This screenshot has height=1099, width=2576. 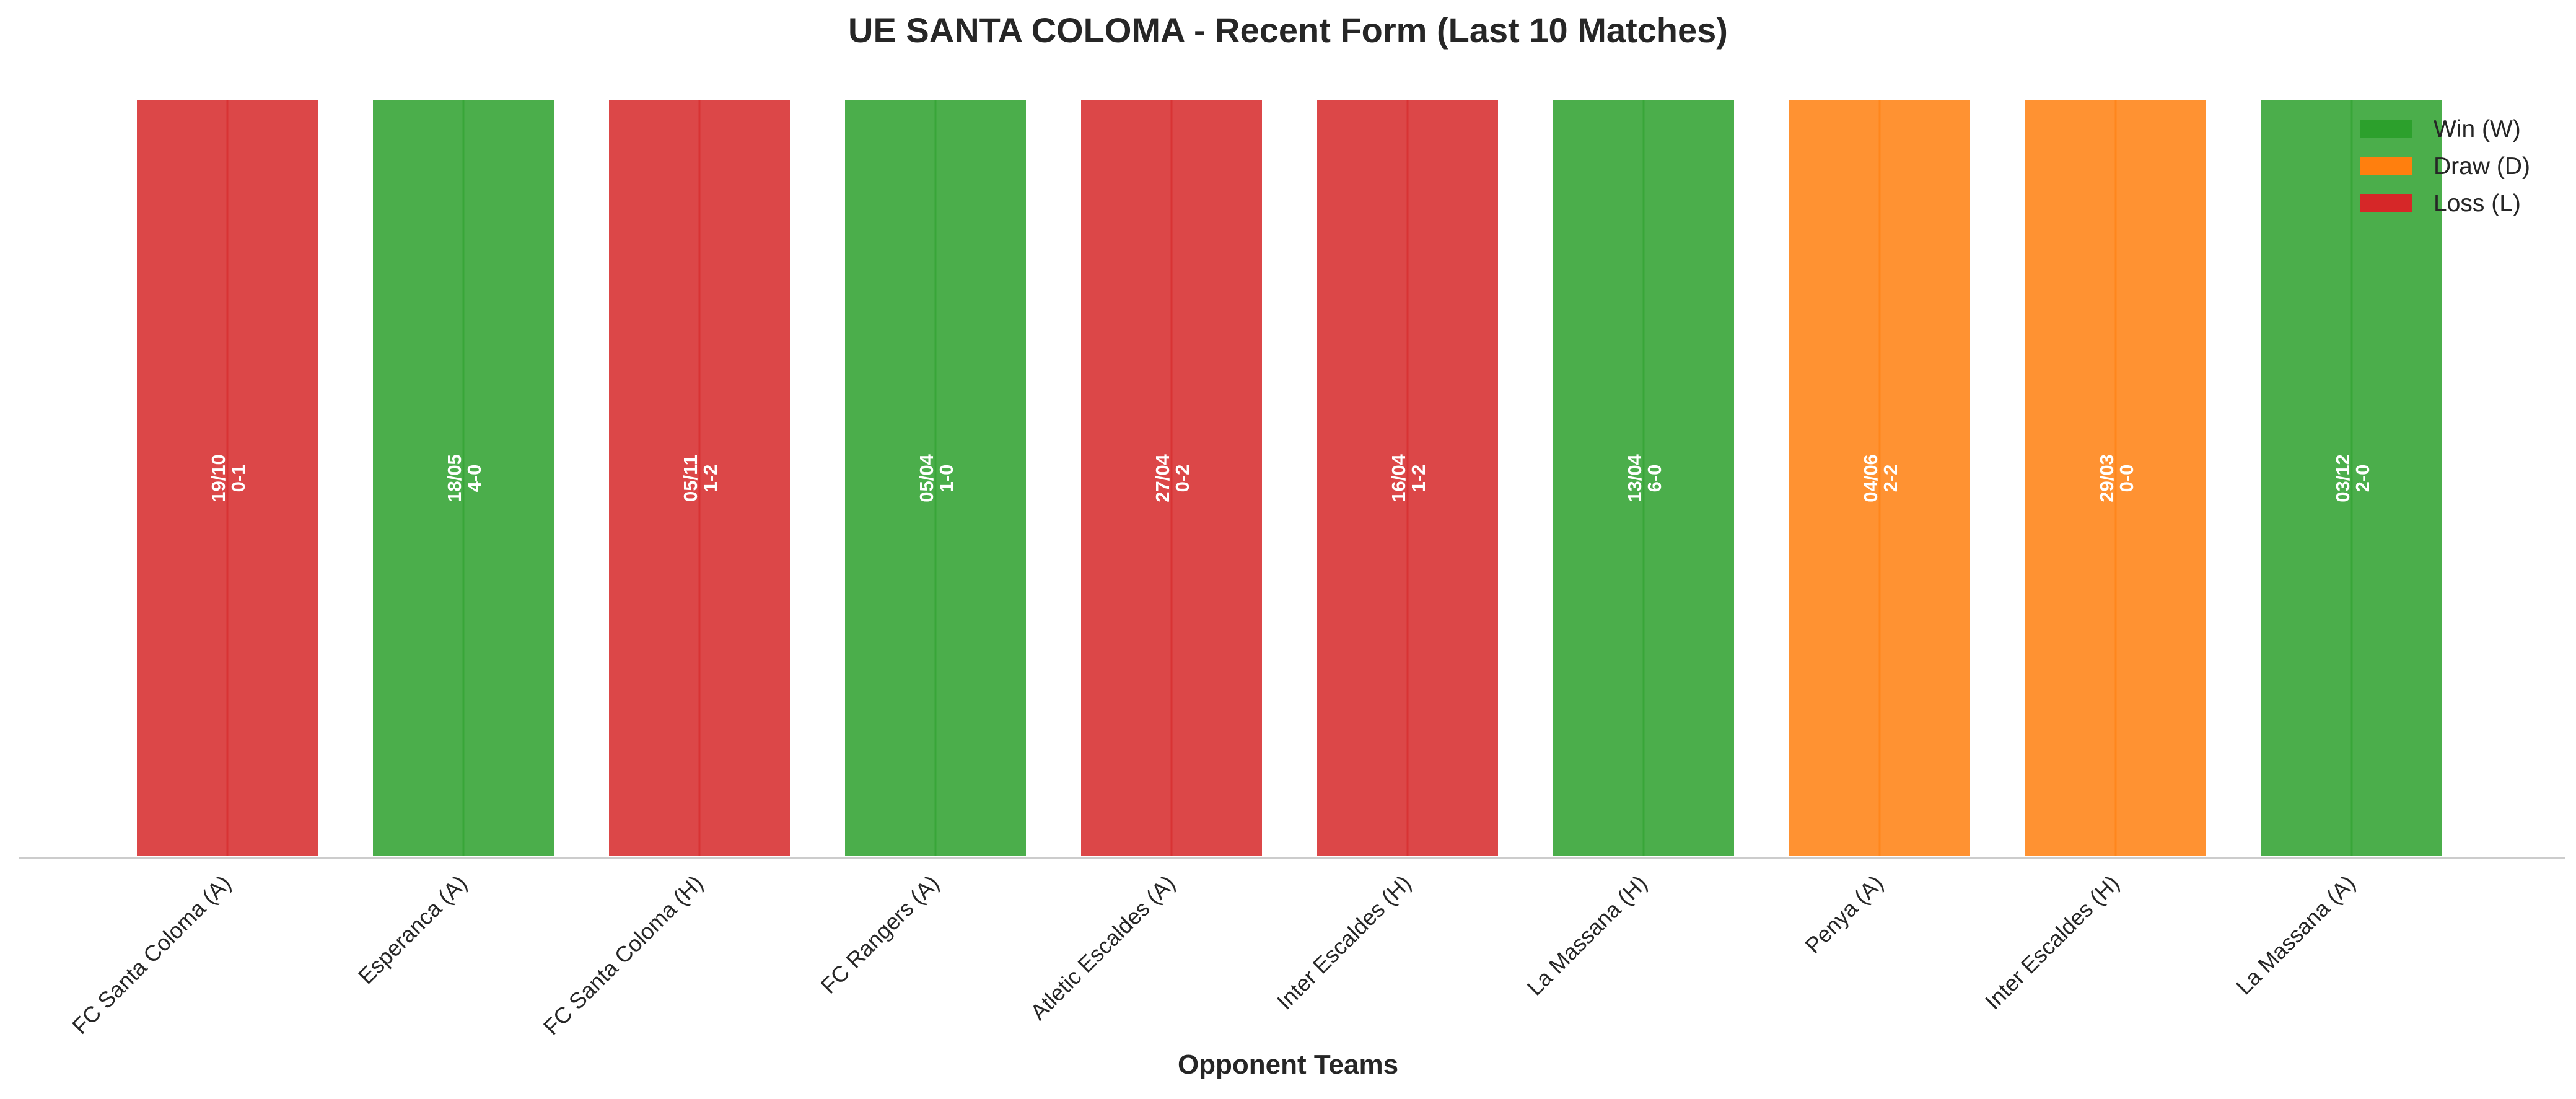 I want to click on bar-date-label: 03/12, so click(x=2343, y=478).